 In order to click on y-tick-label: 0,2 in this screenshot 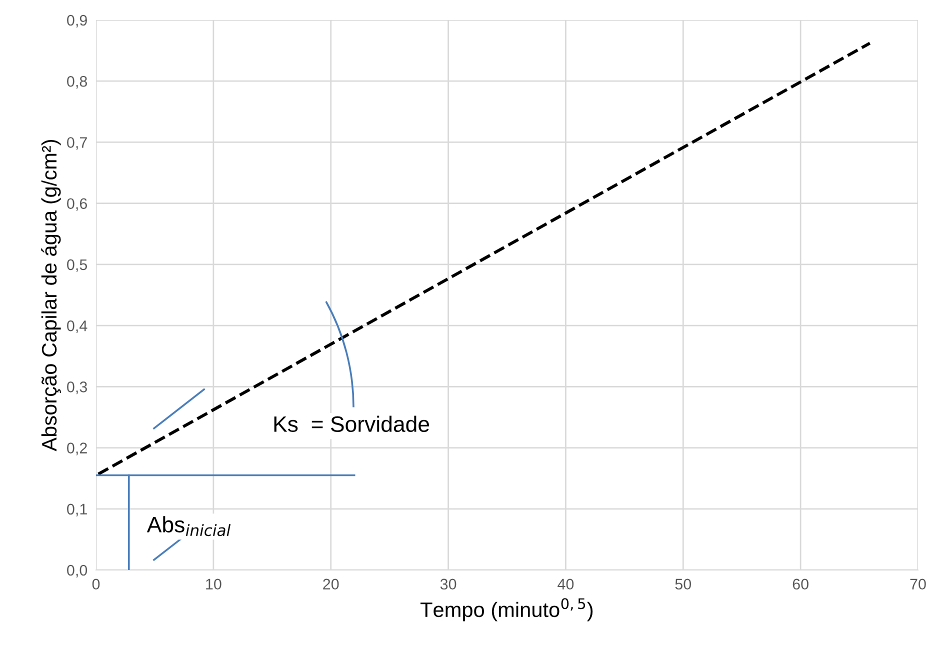, I will do `click(77, 449)`.